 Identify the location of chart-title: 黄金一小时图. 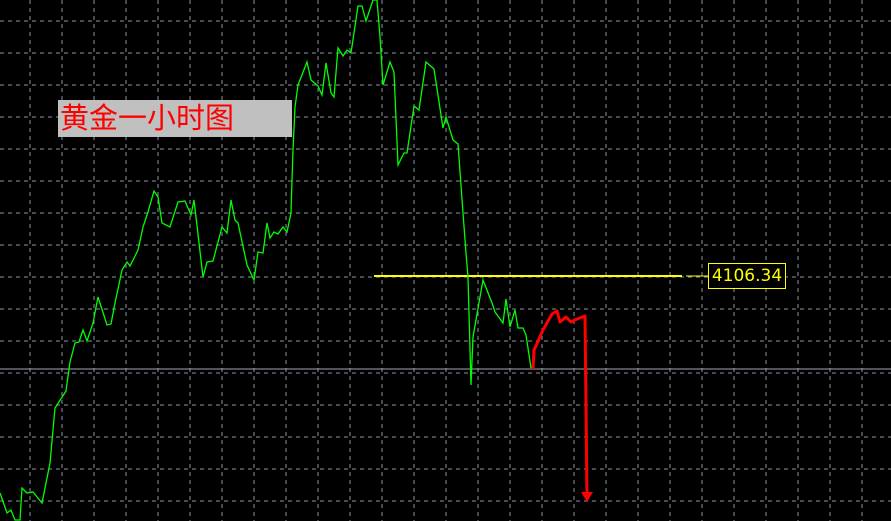
(147, 118).